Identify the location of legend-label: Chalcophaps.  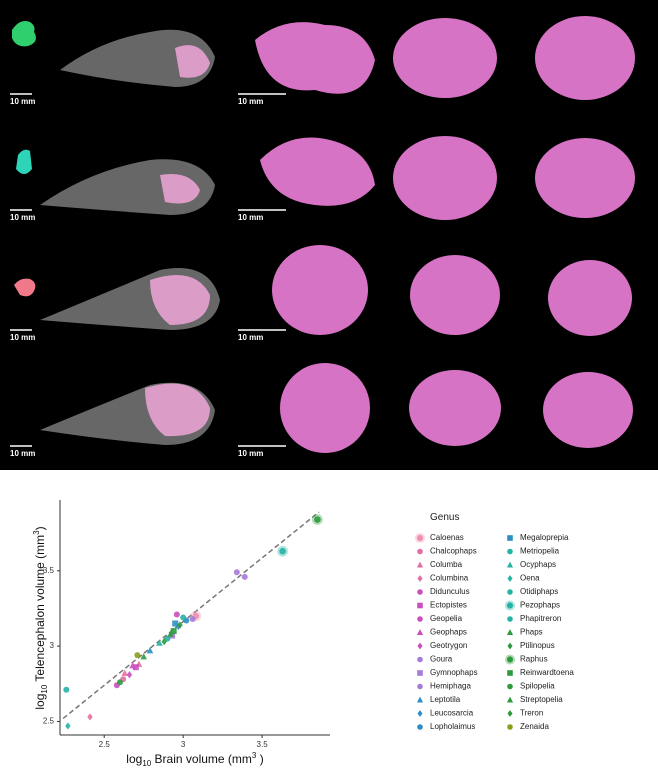
(453, 551).